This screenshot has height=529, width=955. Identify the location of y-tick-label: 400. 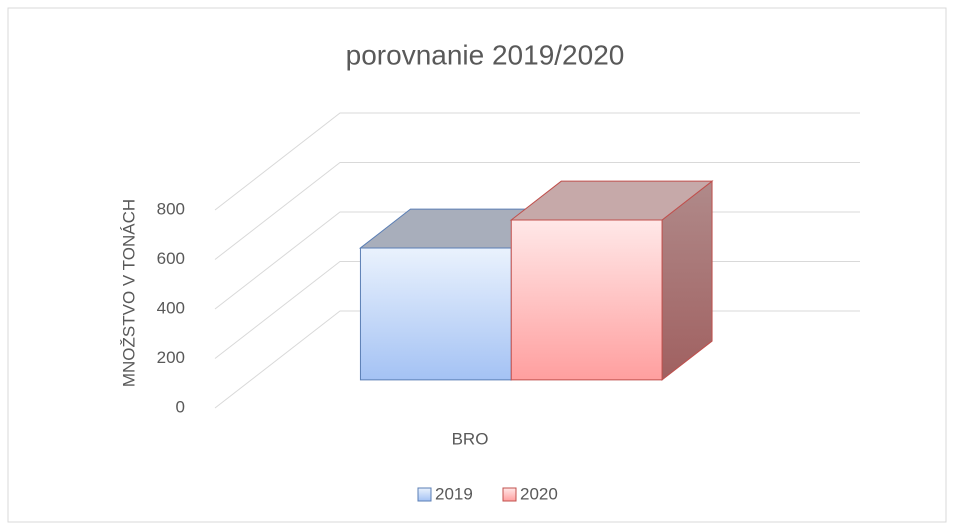
(171, 307).